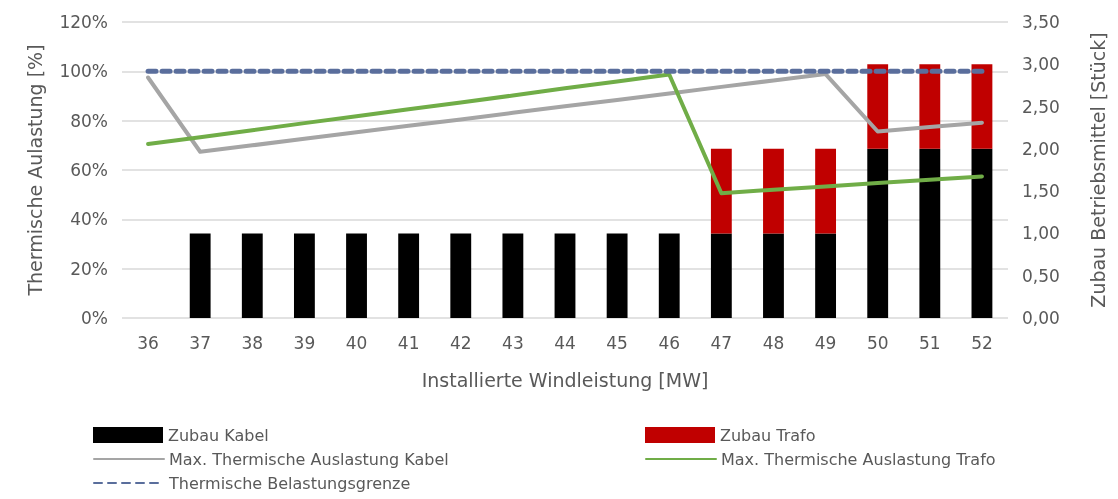 This screenshot has height=499, width=1118. I want to click on y2-axis-title: Zubau Betriebsmittel [Stück], so click(1097, 170).